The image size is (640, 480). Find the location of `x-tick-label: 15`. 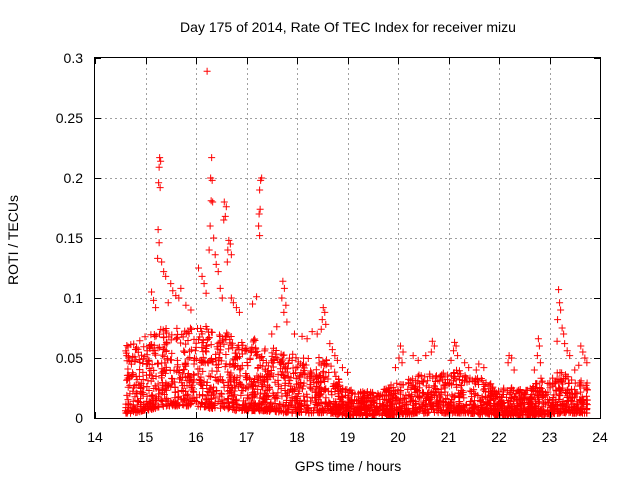

x-tick-label: 15 is located at coordinates (146, 437).